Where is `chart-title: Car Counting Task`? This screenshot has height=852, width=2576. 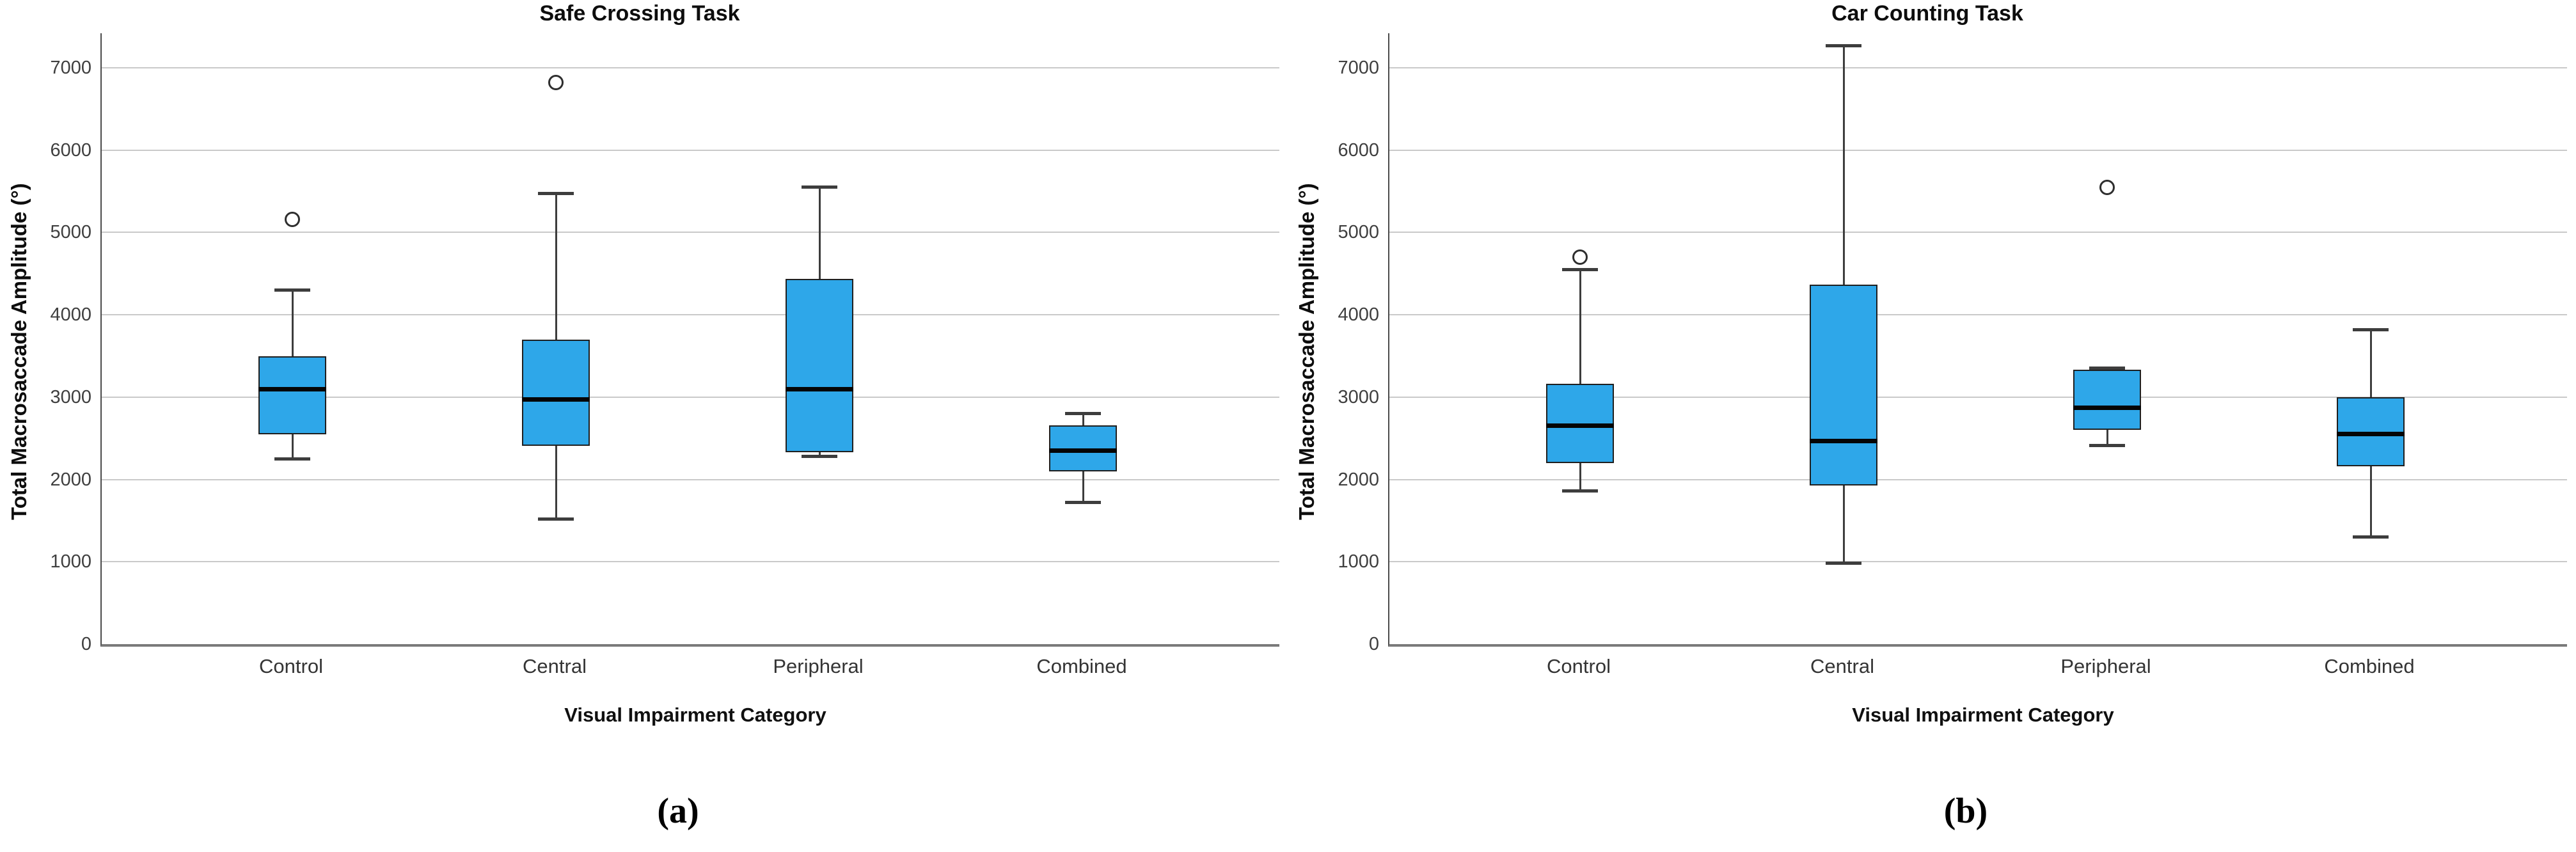
chart-title: Car Counting Task is located at coordinates (1927, 13).